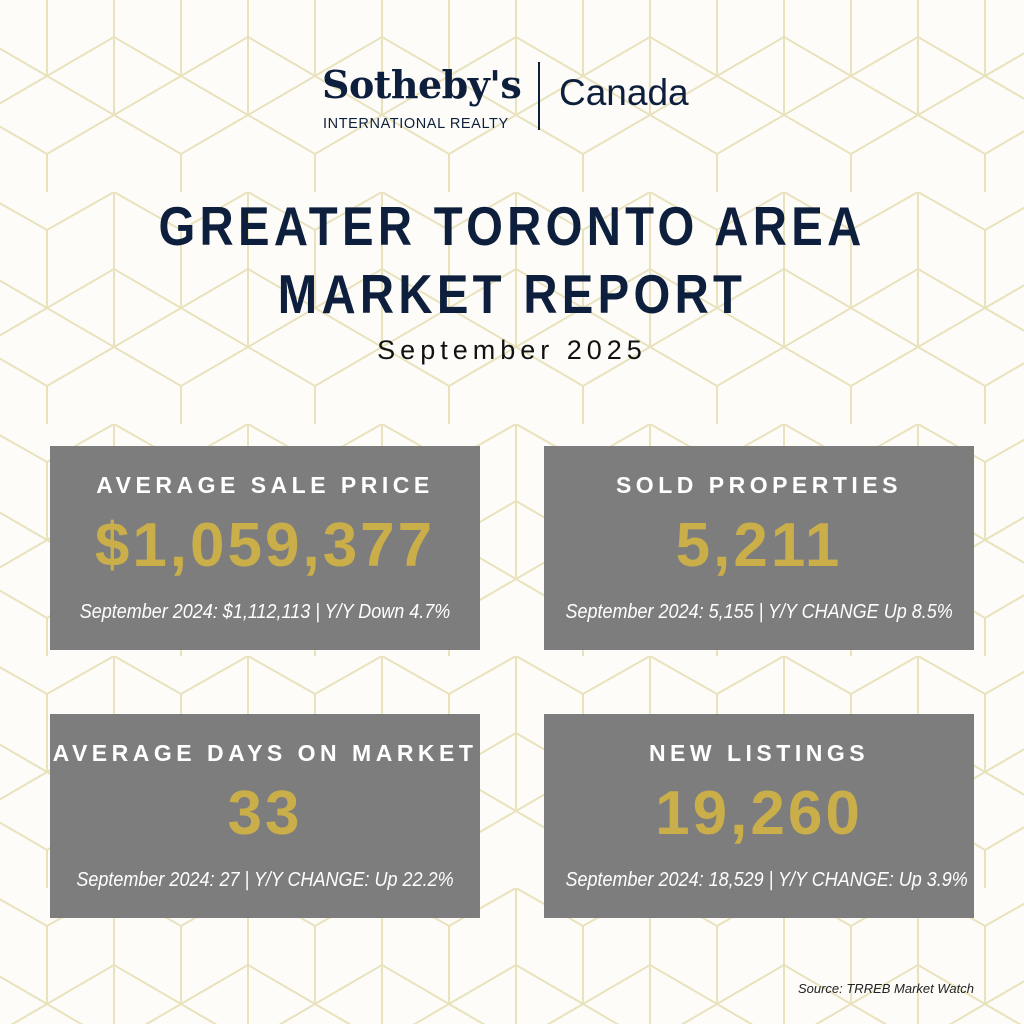  I want to click on stat-label: SOLD PROPERTIES, so click(759, 485).